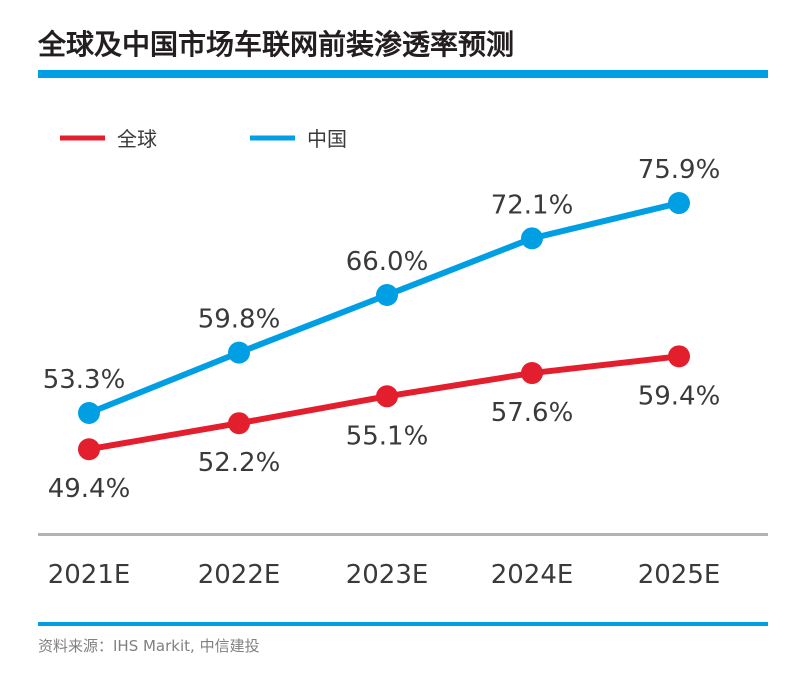 The image size is (805, 676). I want to click on data-label: 57.6%, so click(532, 413).